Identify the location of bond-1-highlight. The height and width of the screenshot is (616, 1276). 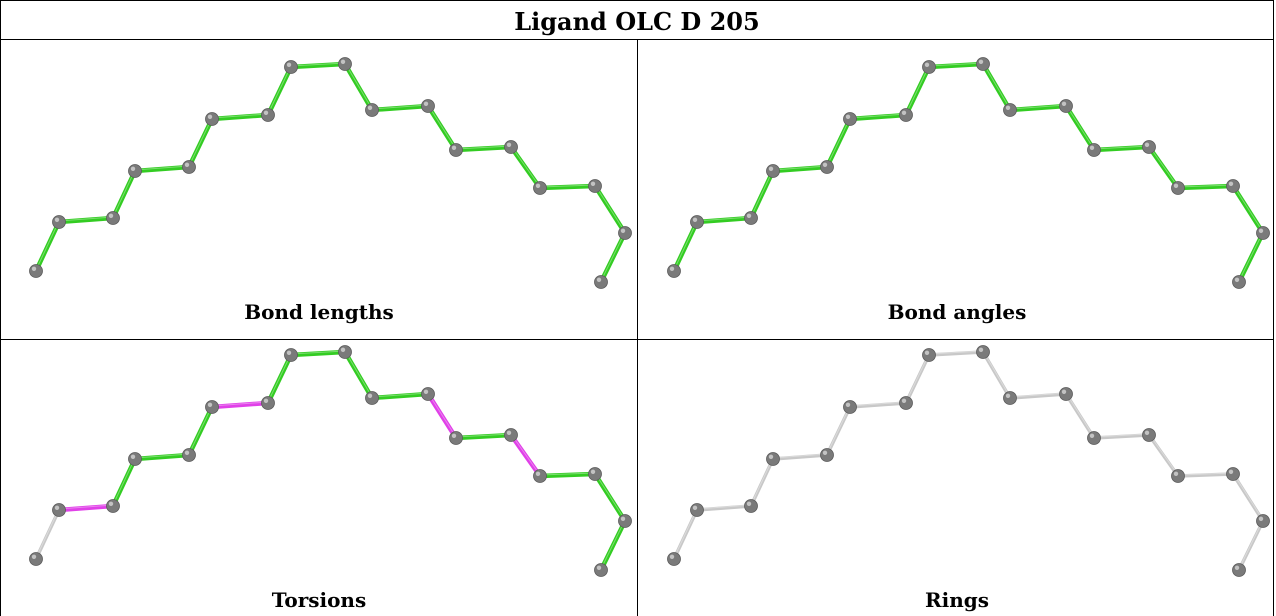
(685, 245).